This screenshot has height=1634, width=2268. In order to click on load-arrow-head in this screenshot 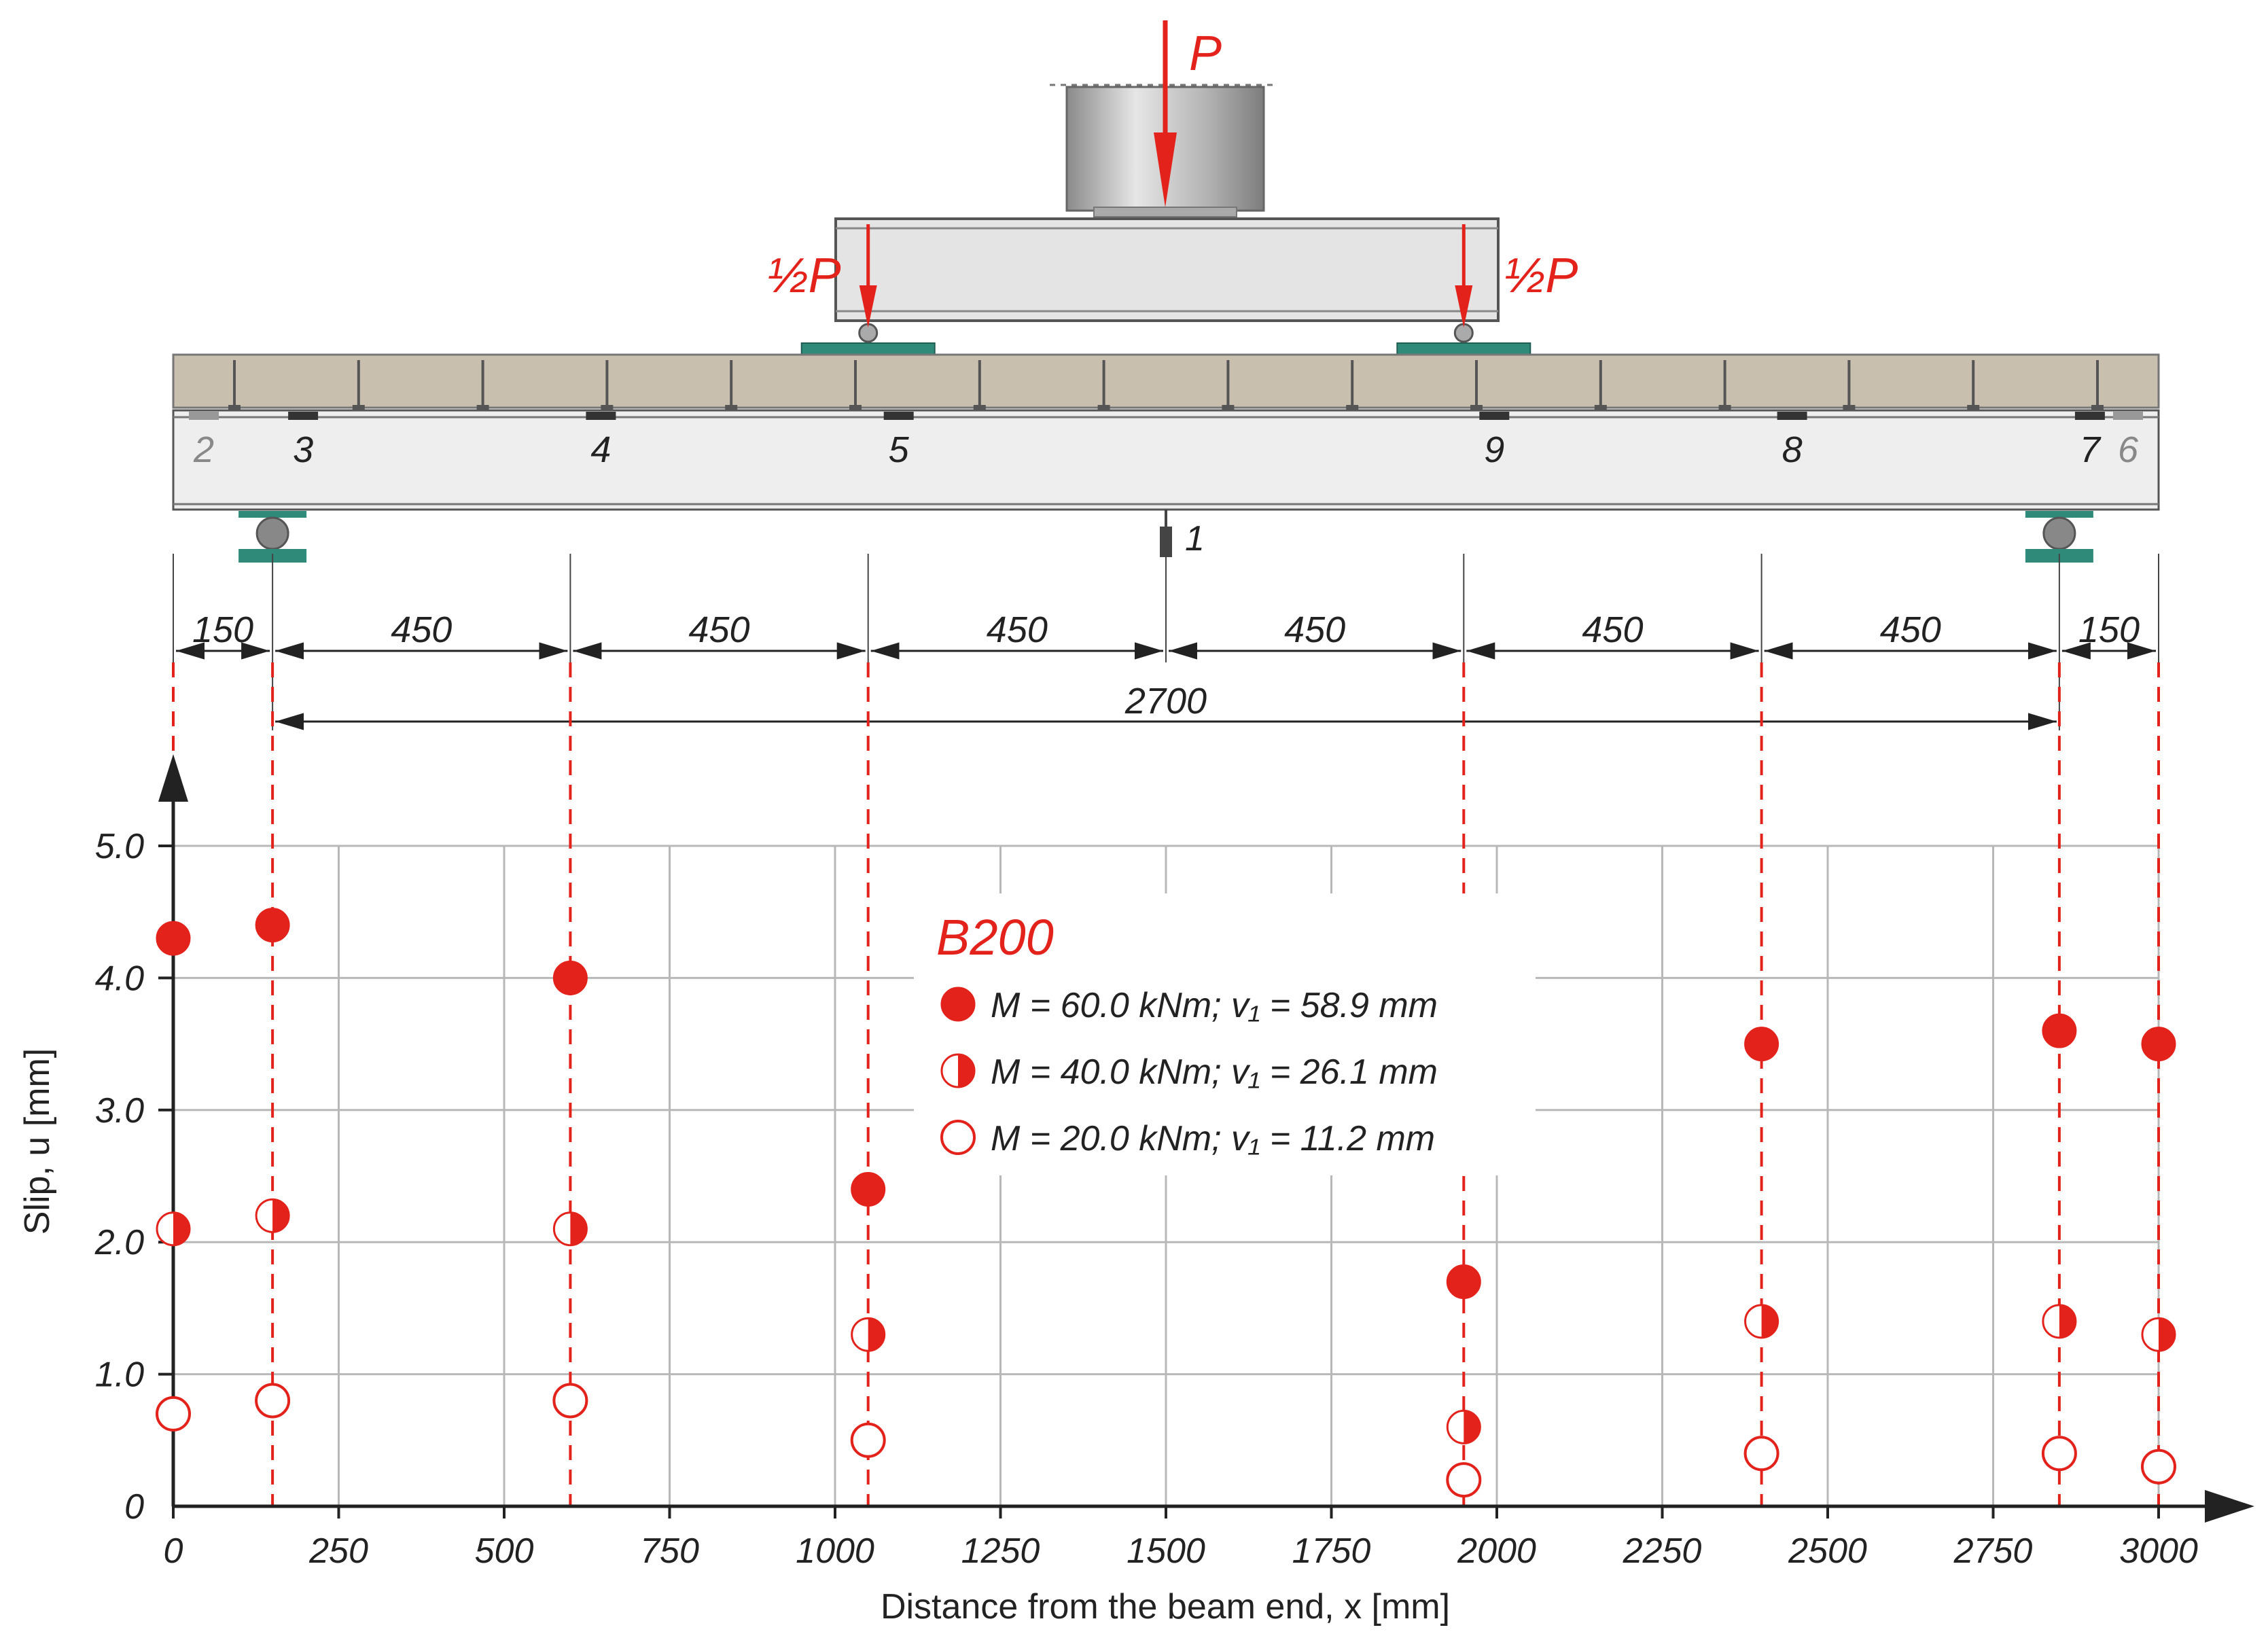, I will do `click(1165, 169)`.